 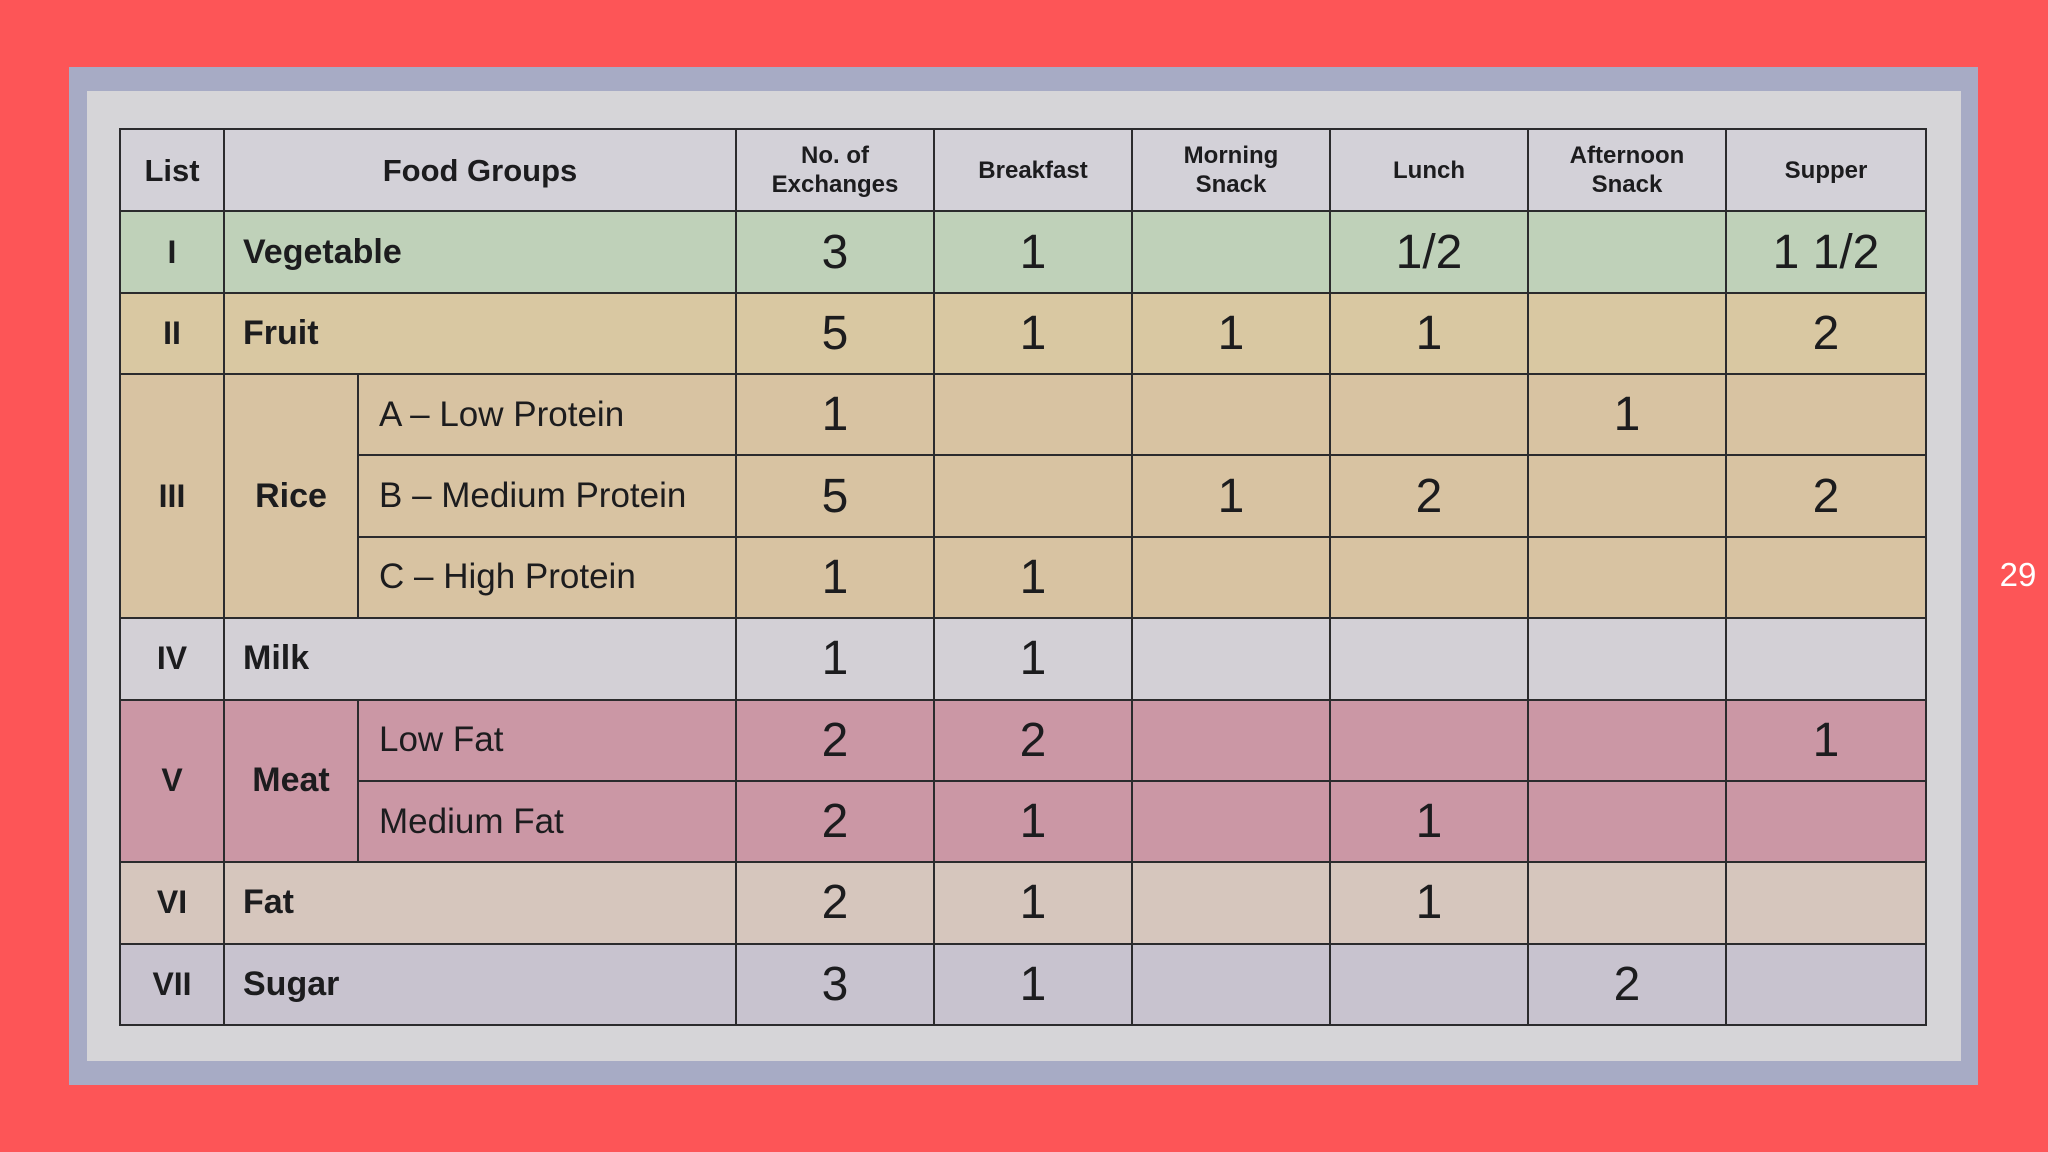 What do you see at coordinates (547, 577) in the screenshot?
I see `subgroup-label: C – High Protein` at bounding box center [547, 577].